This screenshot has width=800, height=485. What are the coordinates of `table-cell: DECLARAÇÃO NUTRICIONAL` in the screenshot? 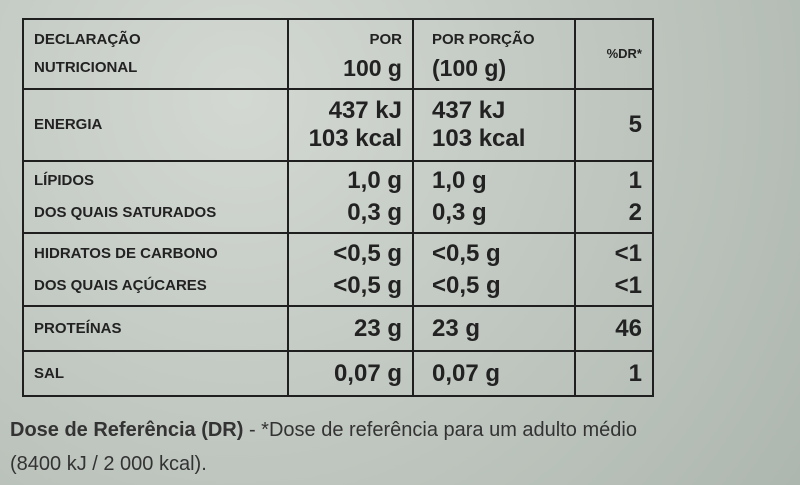 It's located at (155, 54).